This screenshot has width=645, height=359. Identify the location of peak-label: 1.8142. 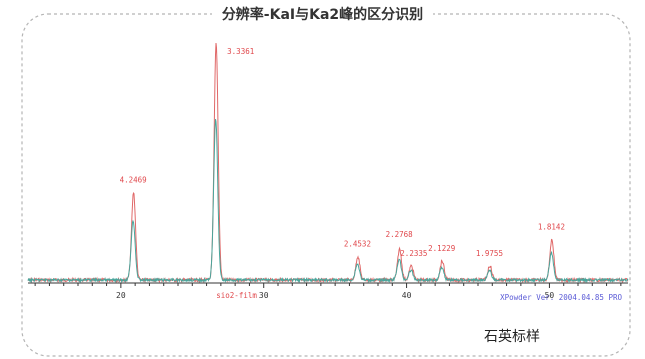
(551, 227).